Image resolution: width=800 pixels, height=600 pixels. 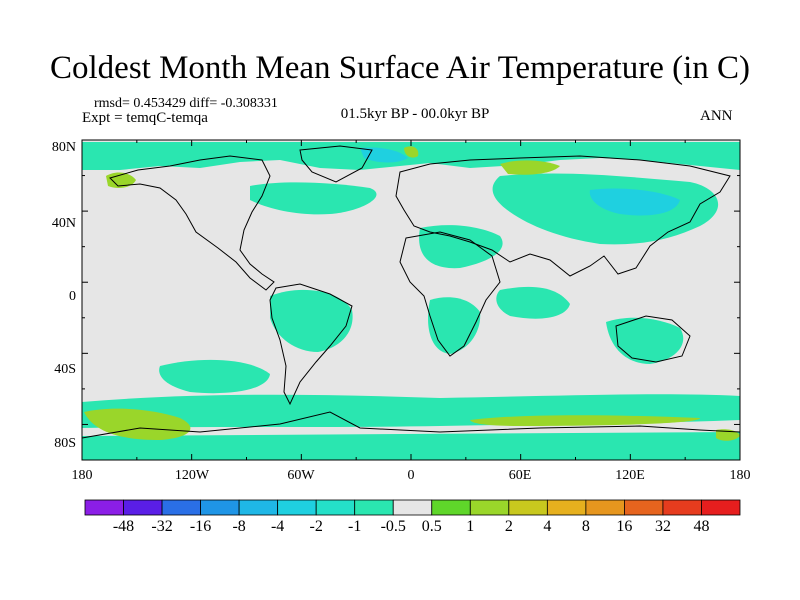 What do you see at coordinates (508, 526) in the screenshot?
I see `colorbar-label: 2` at bounding box center [508, 526].